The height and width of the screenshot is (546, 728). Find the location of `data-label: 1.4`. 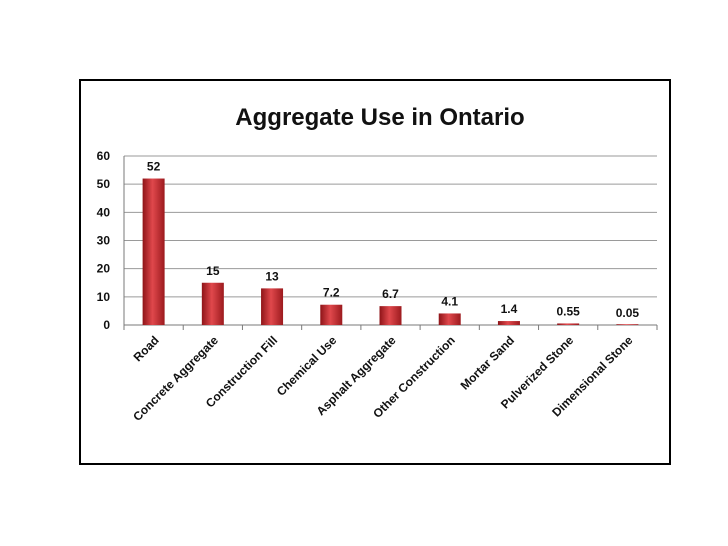

data-label: 1.4 is located at coordinates (509, 309).